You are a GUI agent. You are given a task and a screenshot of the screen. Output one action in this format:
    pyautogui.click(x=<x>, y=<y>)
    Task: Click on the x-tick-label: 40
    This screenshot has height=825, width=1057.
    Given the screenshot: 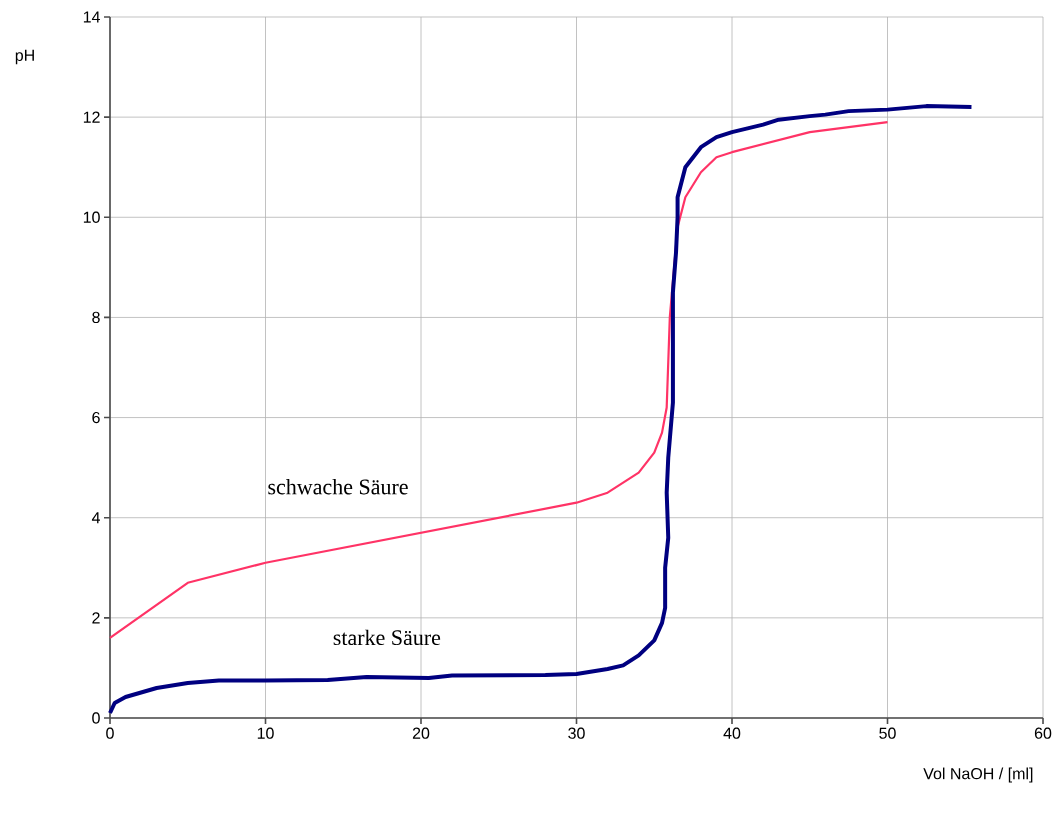 What is the action you would take?
    pyautogui.click(x=732, y=733)
    